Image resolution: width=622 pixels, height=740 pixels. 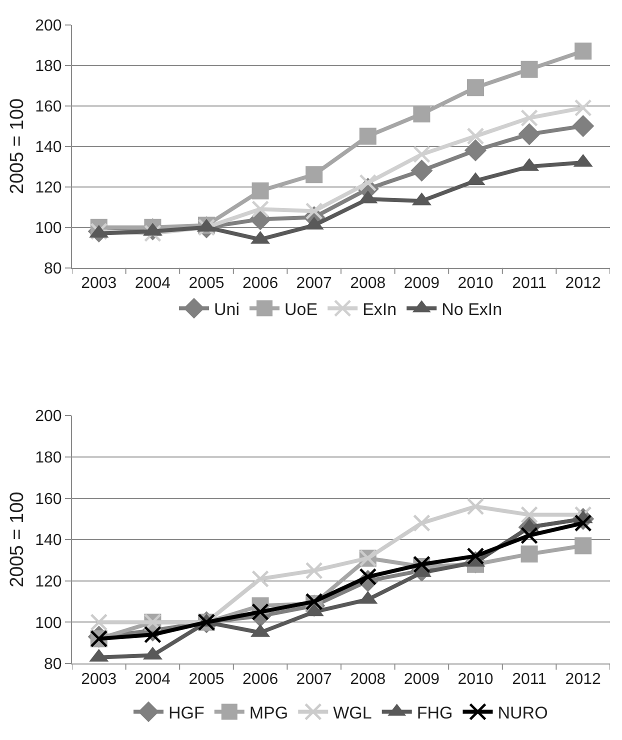 I want to click on legend-label: HGF, so click(x=186, y=712).